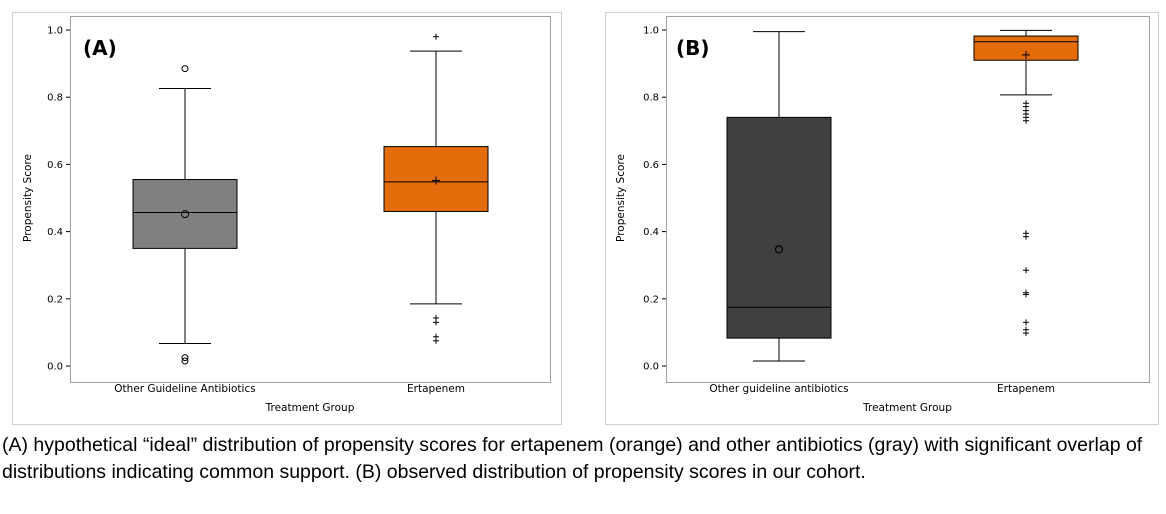 The height and width of the screenshot is (514, 1166). What do you see at coordinates (100, 48) in the screenshot?
I see `panel-label: (A)` at bounding box center [100, 48].